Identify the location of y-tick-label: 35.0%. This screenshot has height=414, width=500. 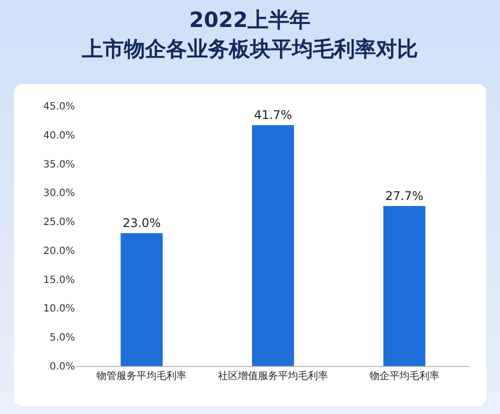
(59, 164).